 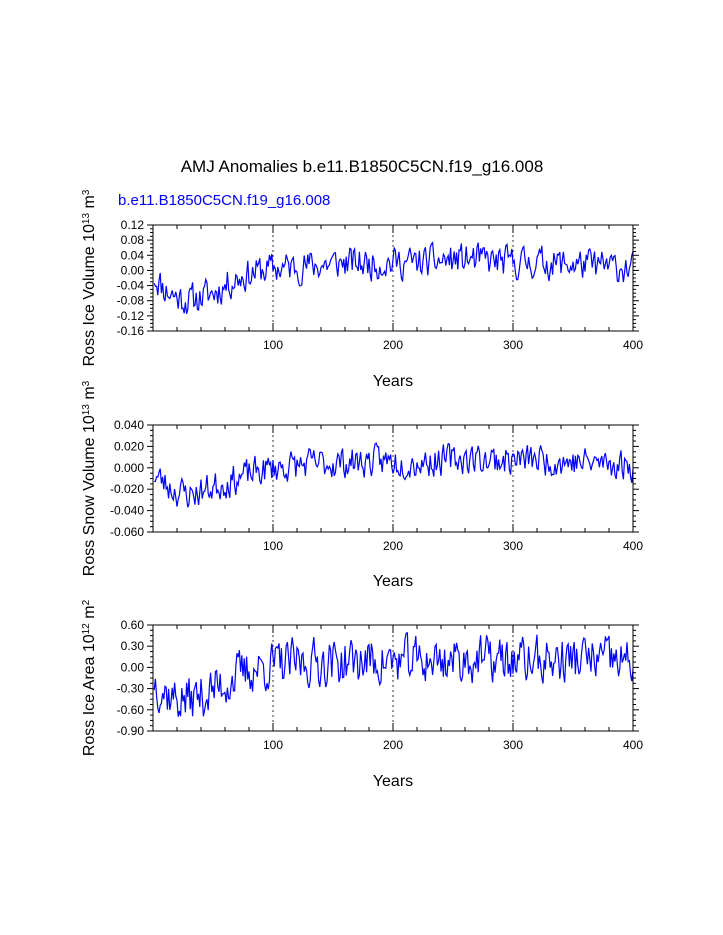 I want to click on y-tick-label: -0.08, so click(x=131, y=301).